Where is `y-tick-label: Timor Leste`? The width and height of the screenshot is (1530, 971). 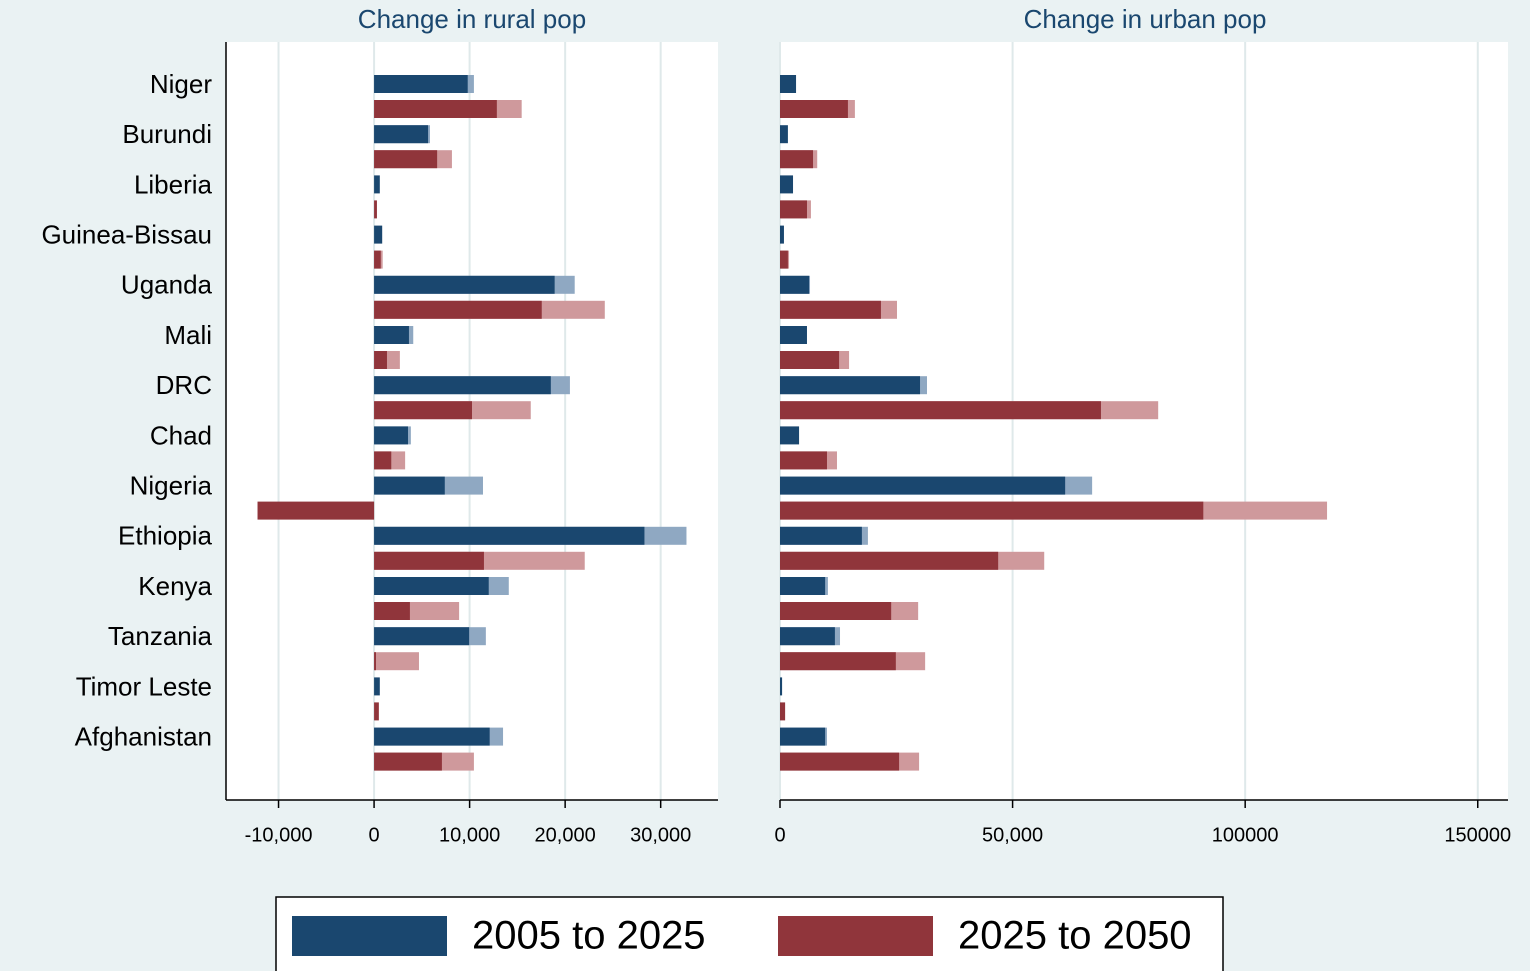
y-tick-label: Timor Leste is located at coordinates (144, 686).